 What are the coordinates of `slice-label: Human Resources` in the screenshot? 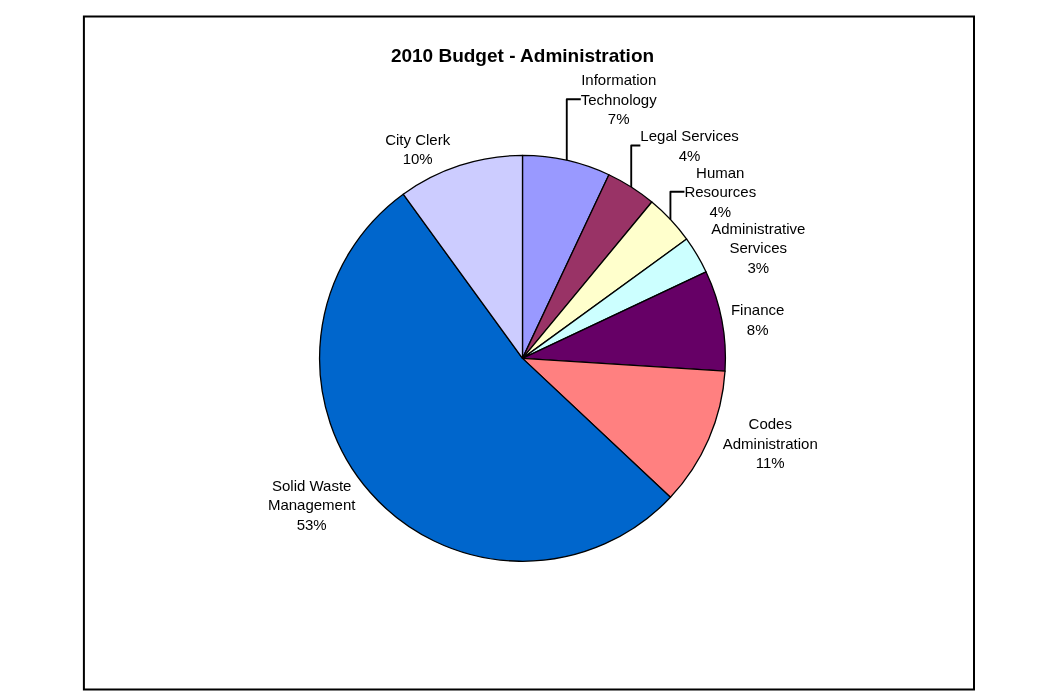 It's located at (720, 182).